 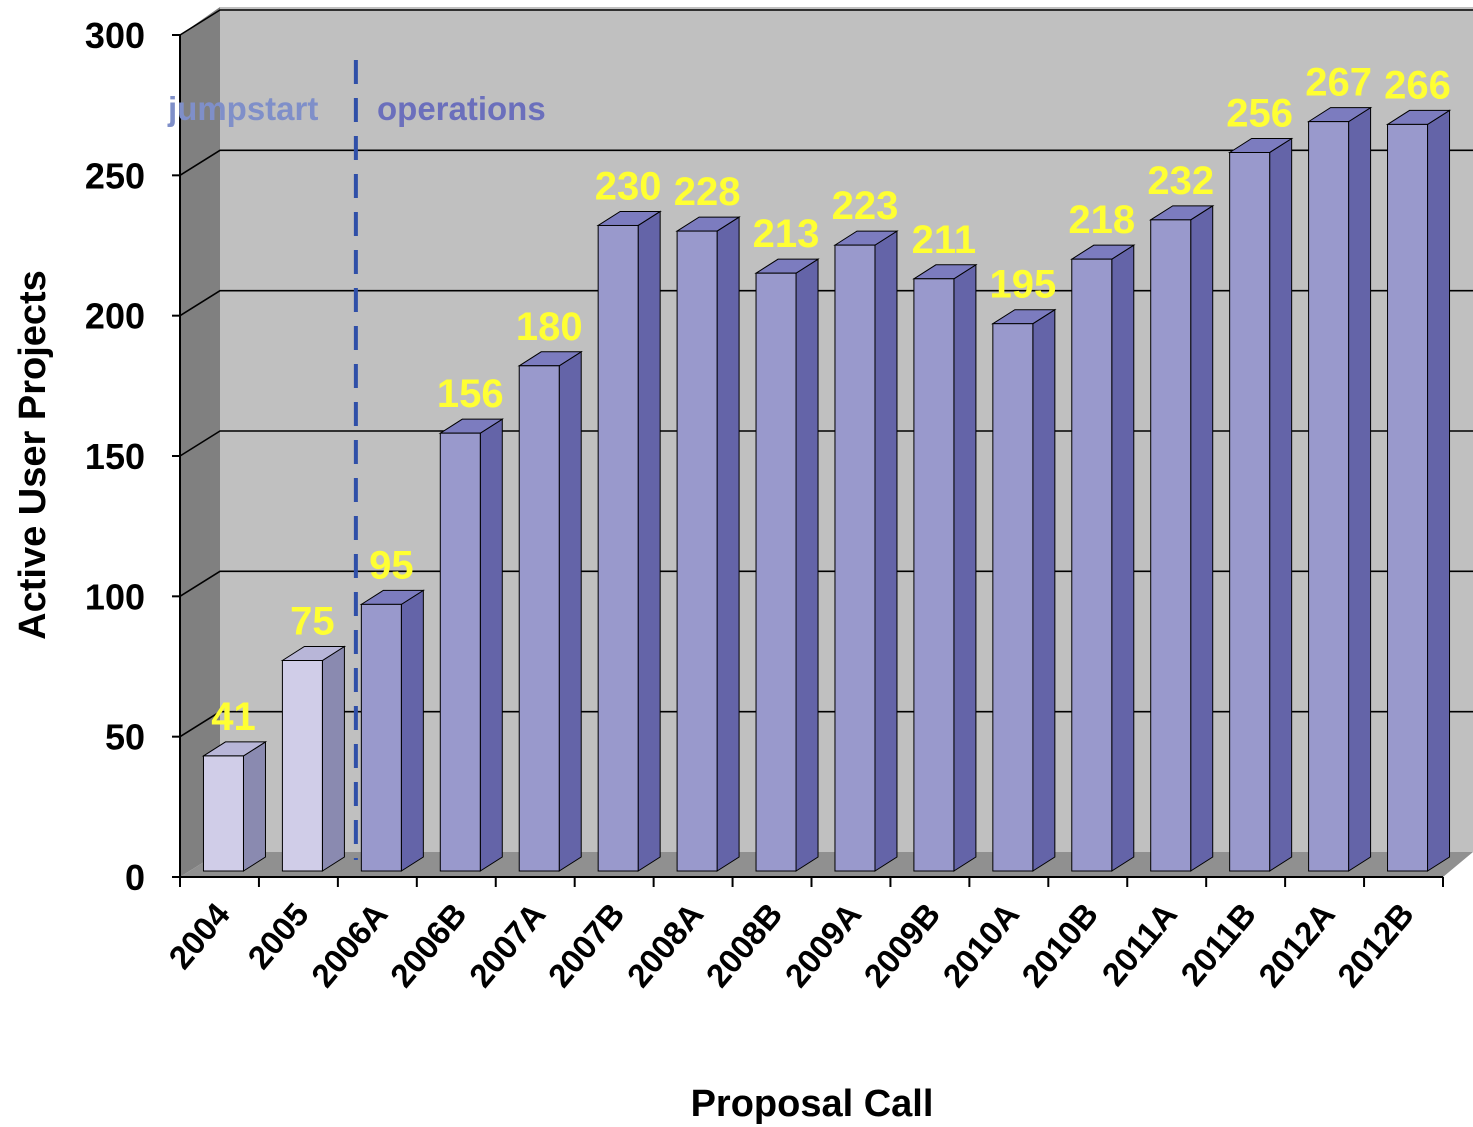 I want to click on x-tick-label: 2007B, so click(x=586, y=945).